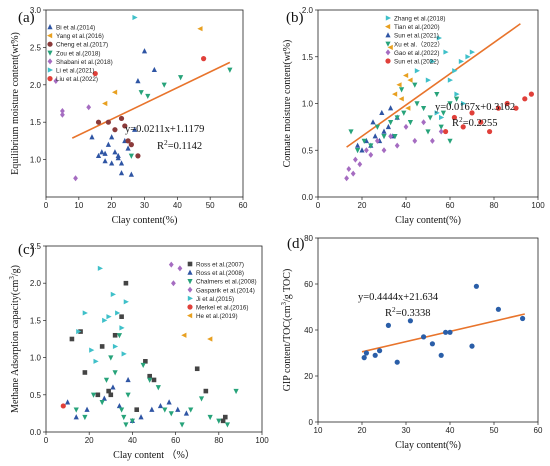 This screenshot has width=550, height=466. I want to click on legend-label: Zhang et al.(2018), so click(419, 19).